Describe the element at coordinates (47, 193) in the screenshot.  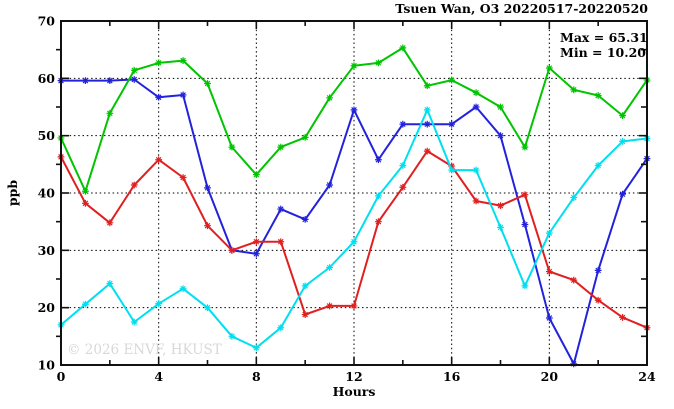
I see `y-tick-label: 40` at that location.